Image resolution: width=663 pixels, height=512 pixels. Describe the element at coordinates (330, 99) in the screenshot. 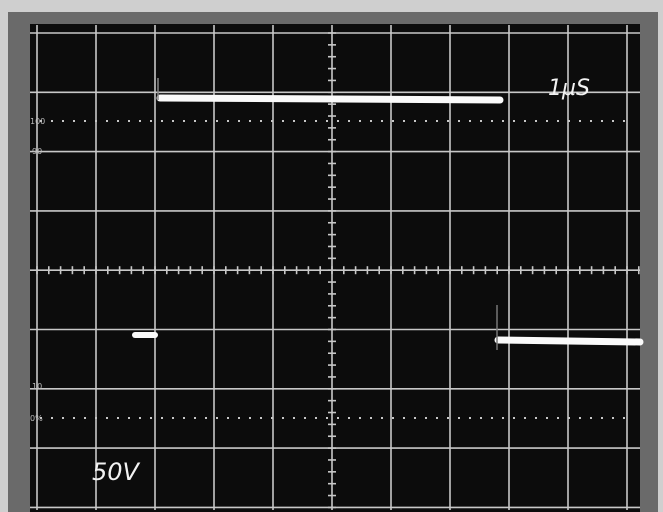

I see `trace-high` at that location.